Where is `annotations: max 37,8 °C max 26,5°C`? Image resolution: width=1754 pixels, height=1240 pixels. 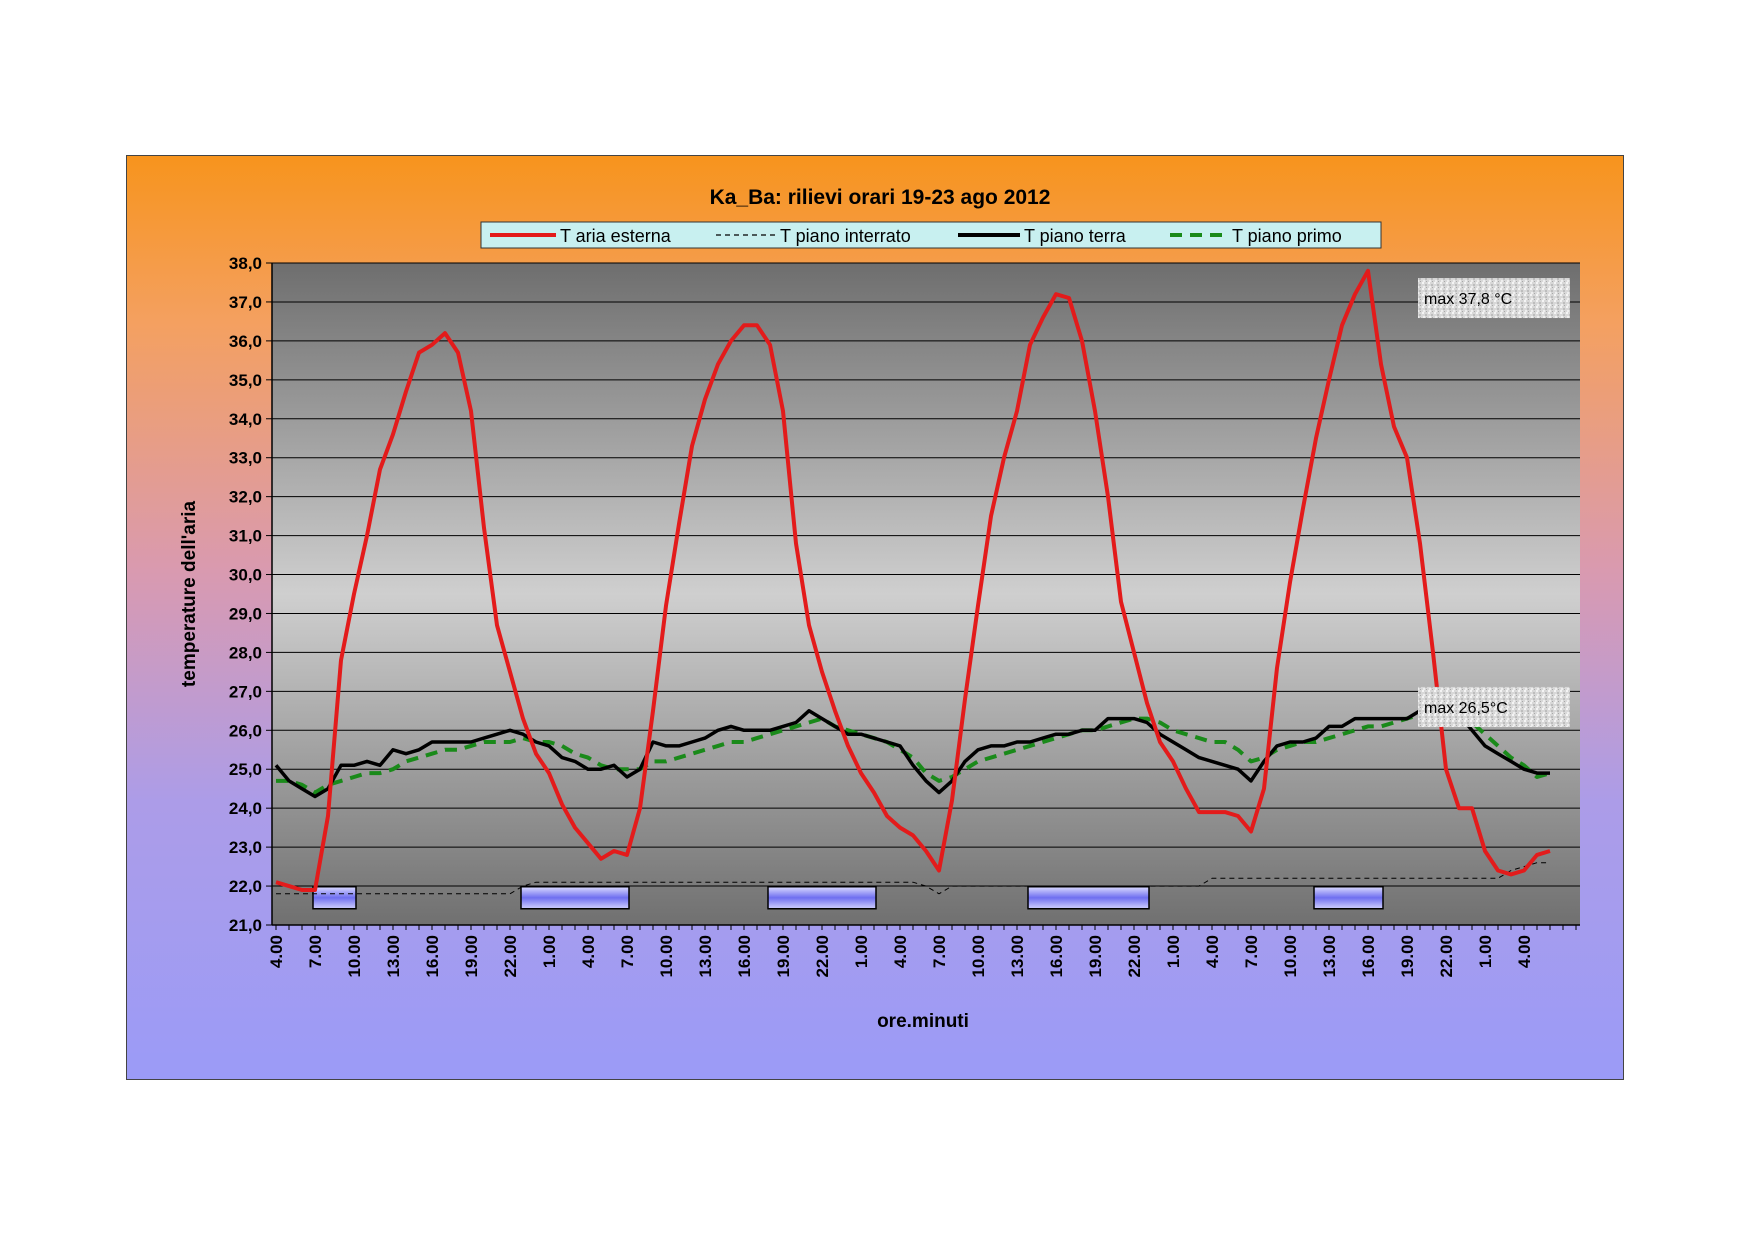
annotations: max 37,8 °C max 26,5°C is located at coordinates (1494, 502).